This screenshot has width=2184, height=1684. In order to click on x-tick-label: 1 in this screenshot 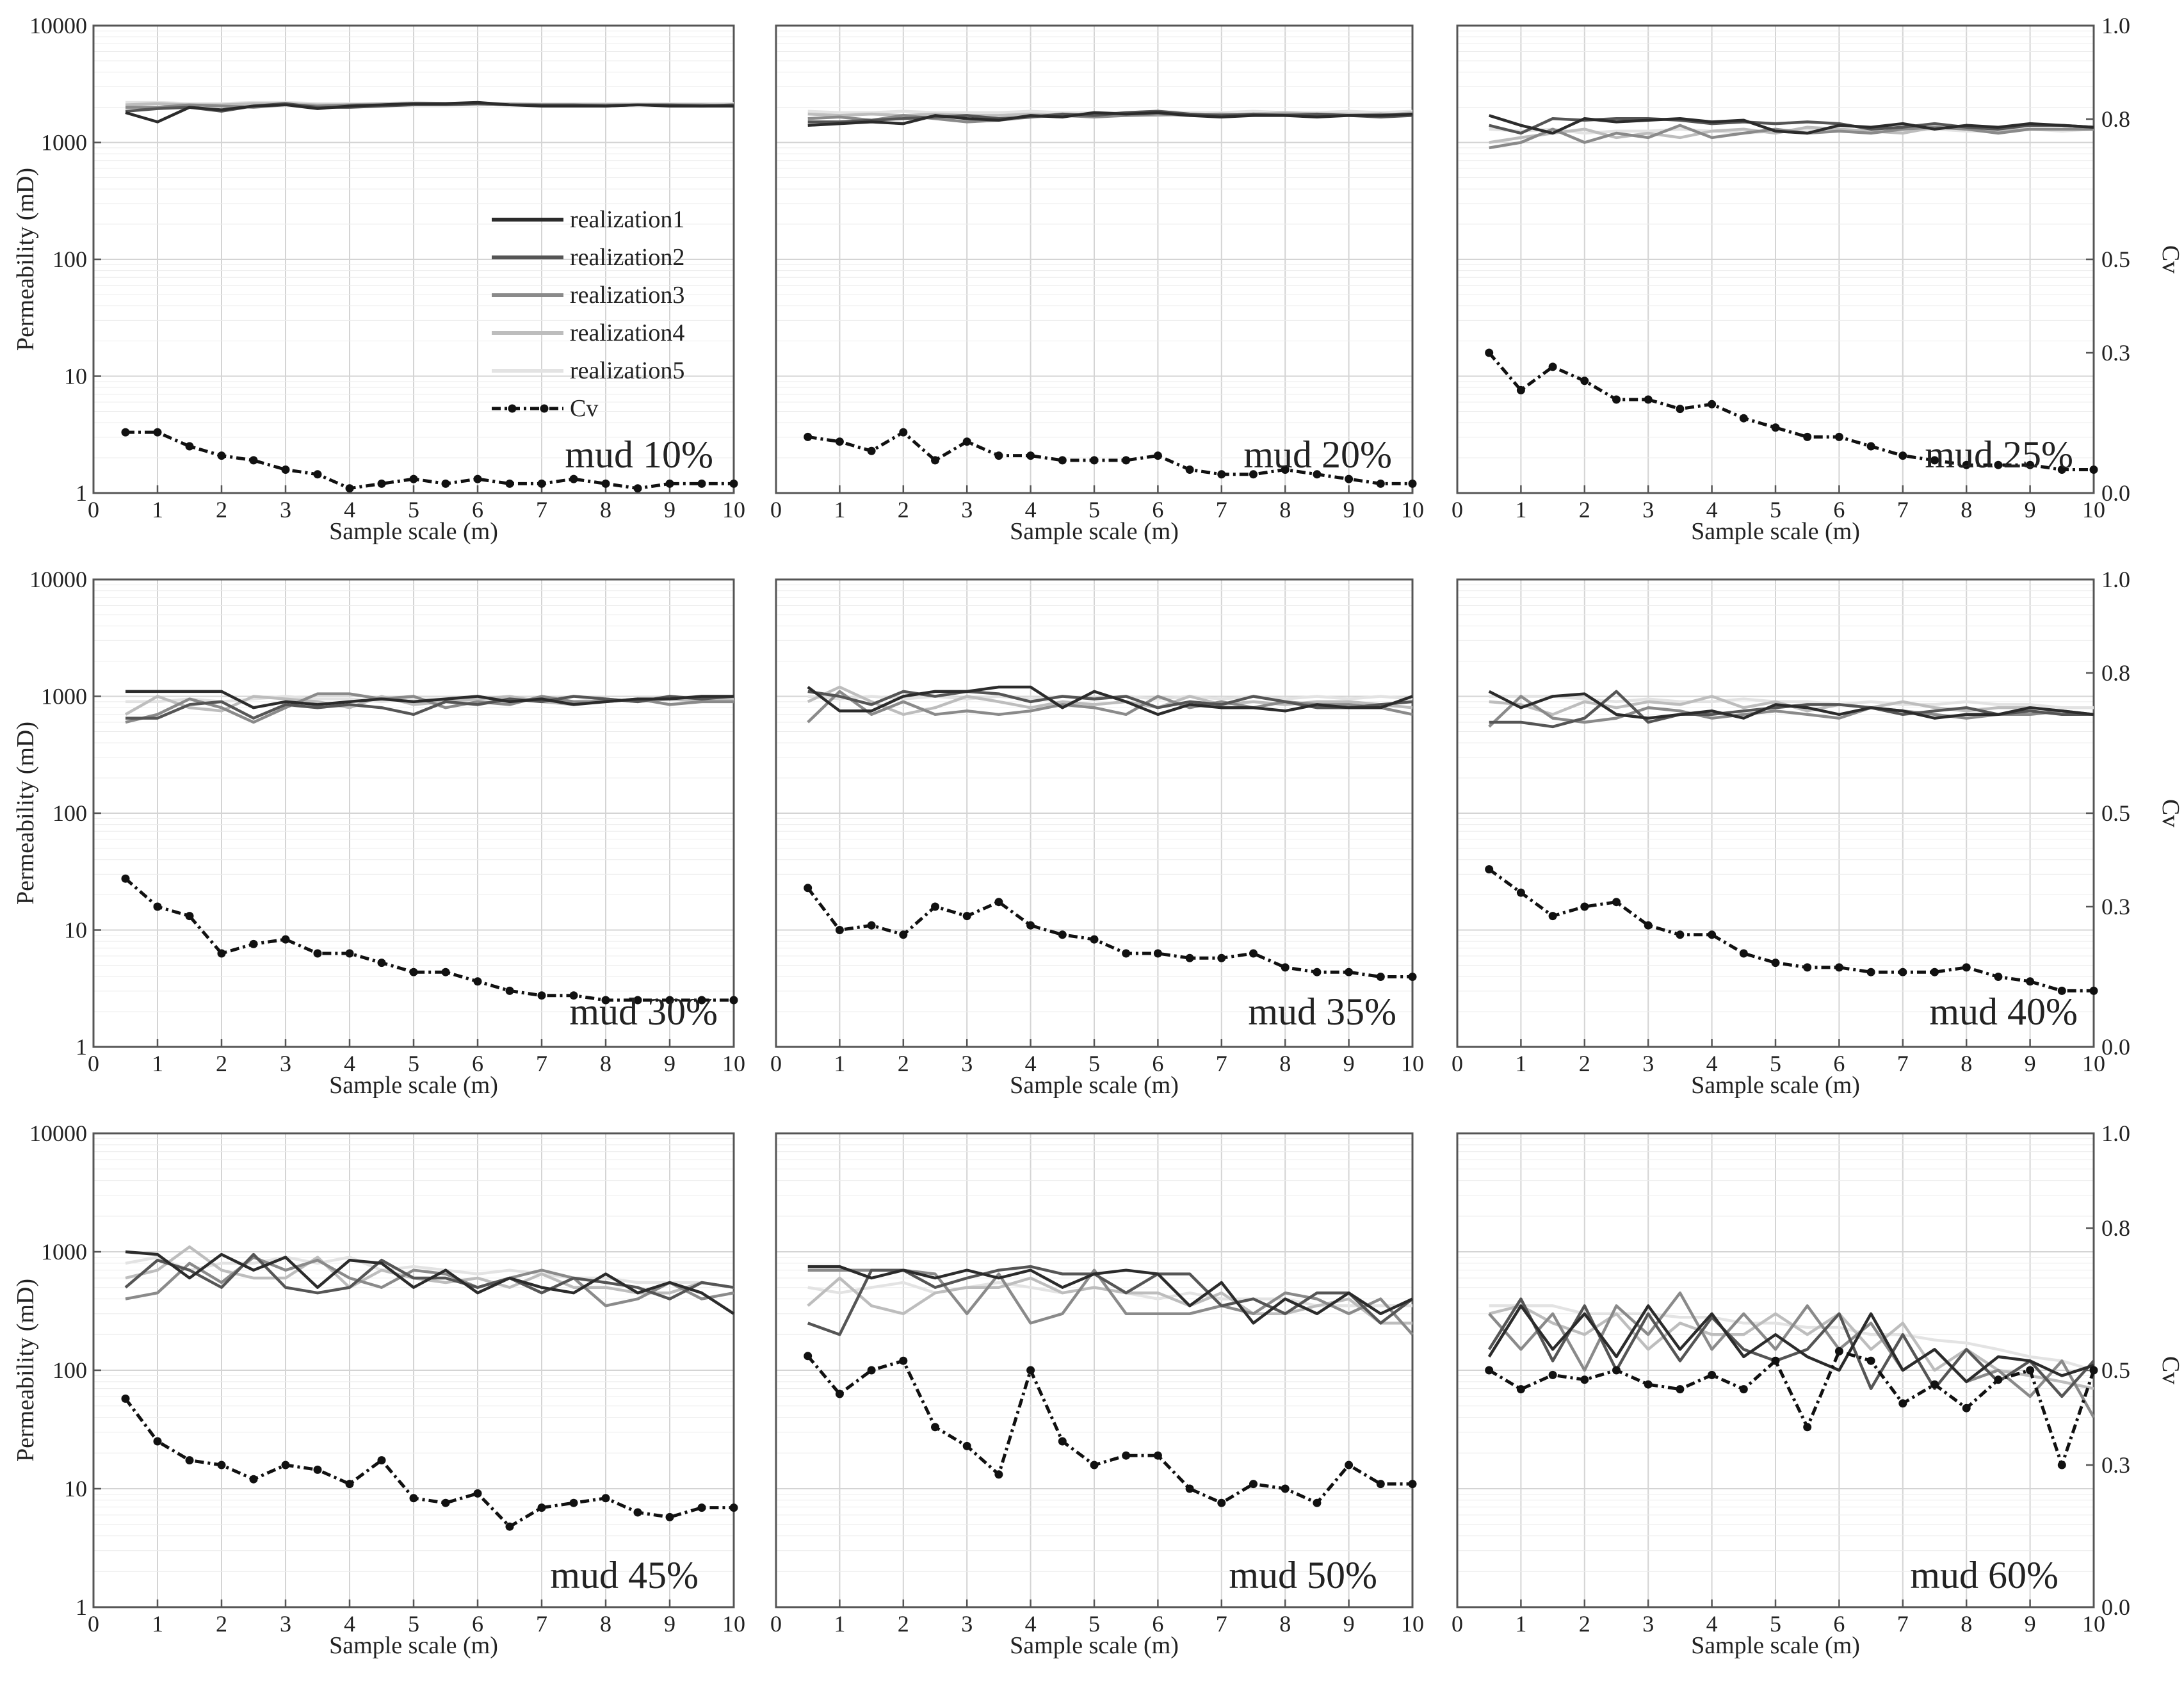, I will do `click(1521, 509)`.